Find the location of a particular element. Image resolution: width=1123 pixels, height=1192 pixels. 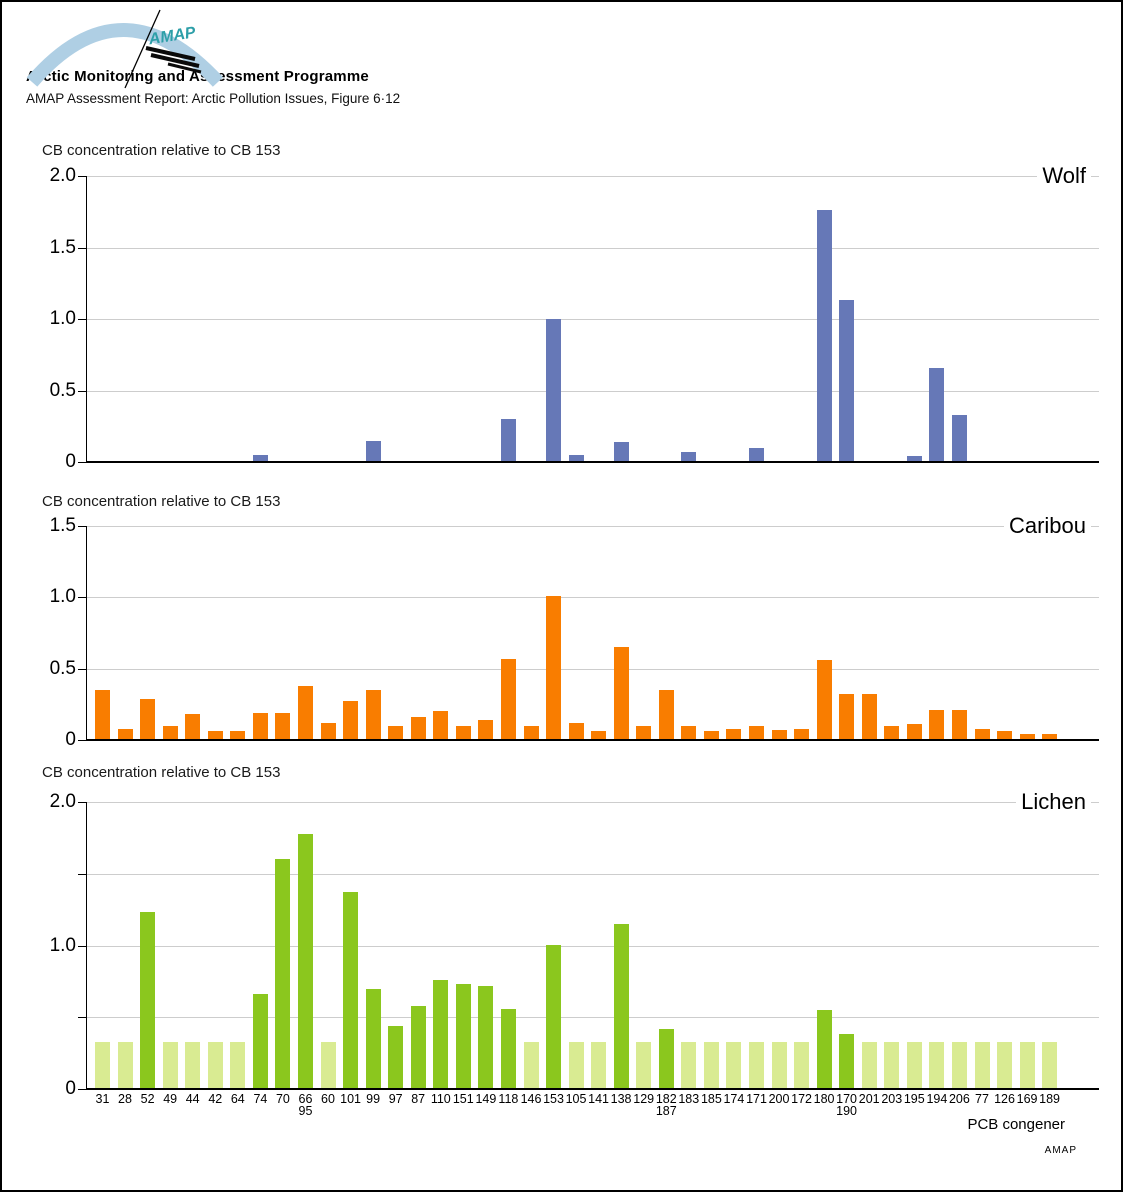

chart-title-lichen: Lichen is located at coordinates (1053, 802).